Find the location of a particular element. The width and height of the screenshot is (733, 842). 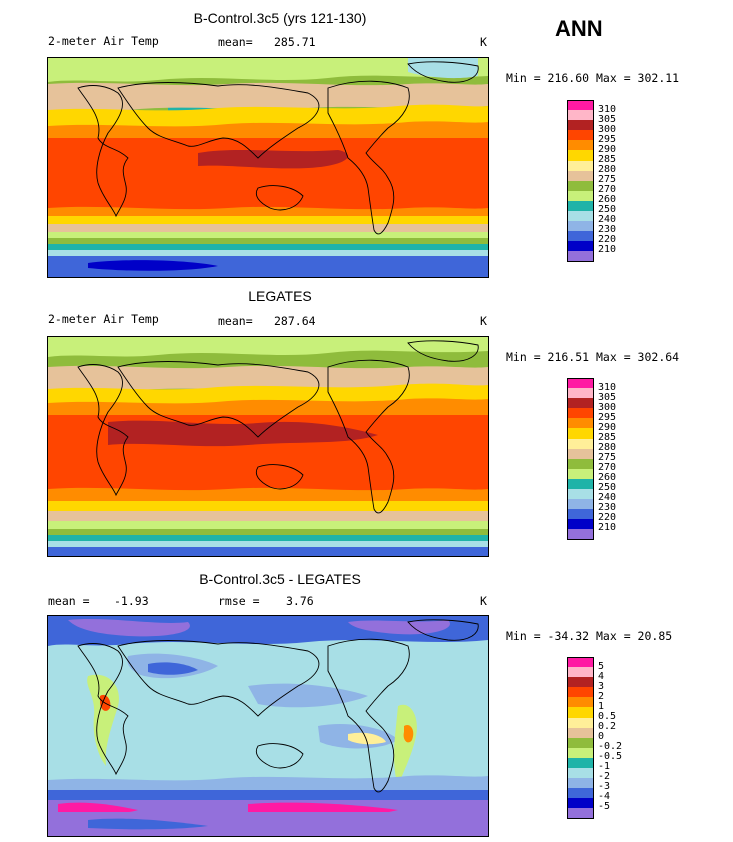

panel-3-colorbar is located at coordinates (580, 738).